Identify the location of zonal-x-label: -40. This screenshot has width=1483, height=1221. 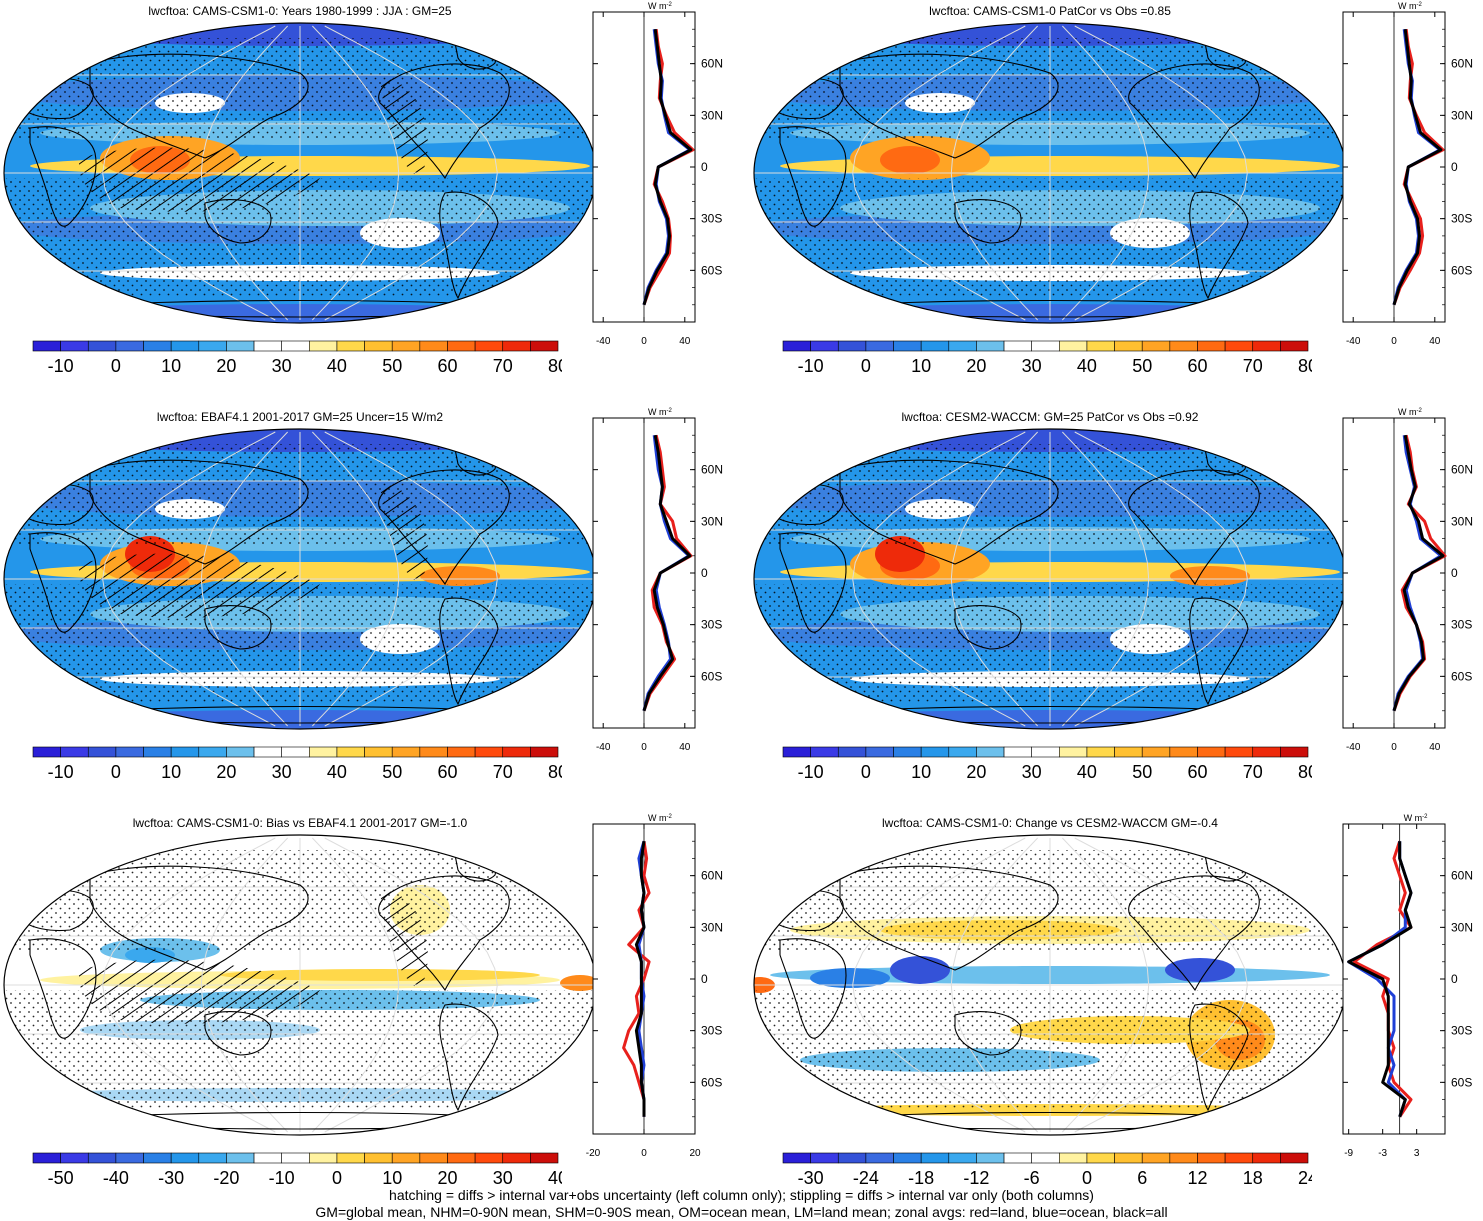
(603, 747).